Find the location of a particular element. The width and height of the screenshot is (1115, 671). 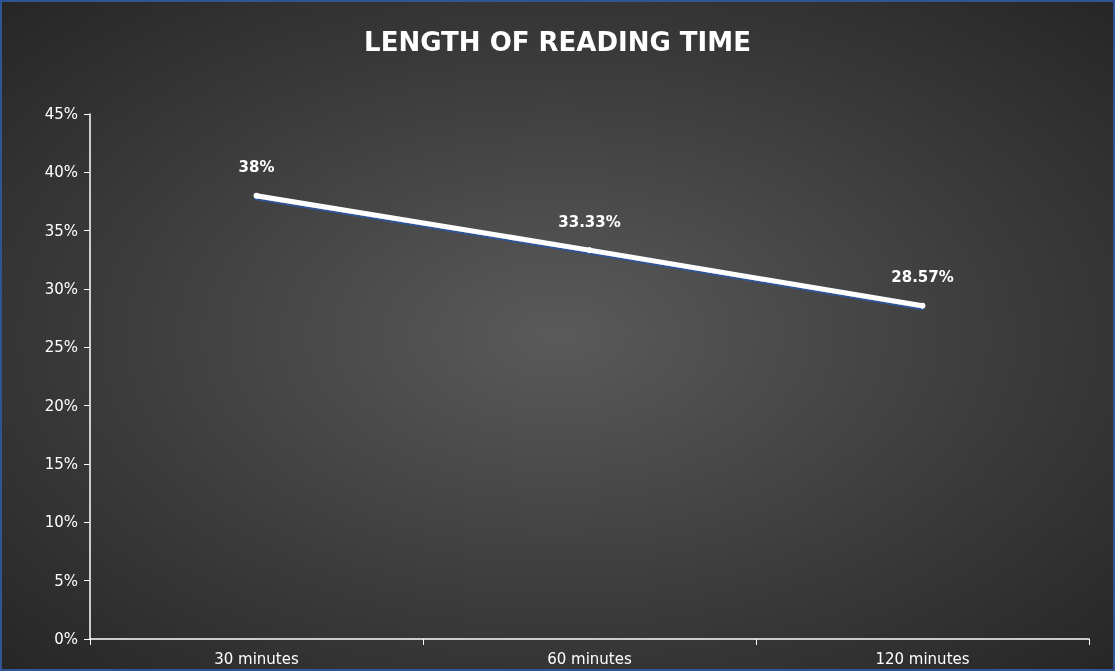

y-tick-label: 20% is located at coordinates (61, 405).